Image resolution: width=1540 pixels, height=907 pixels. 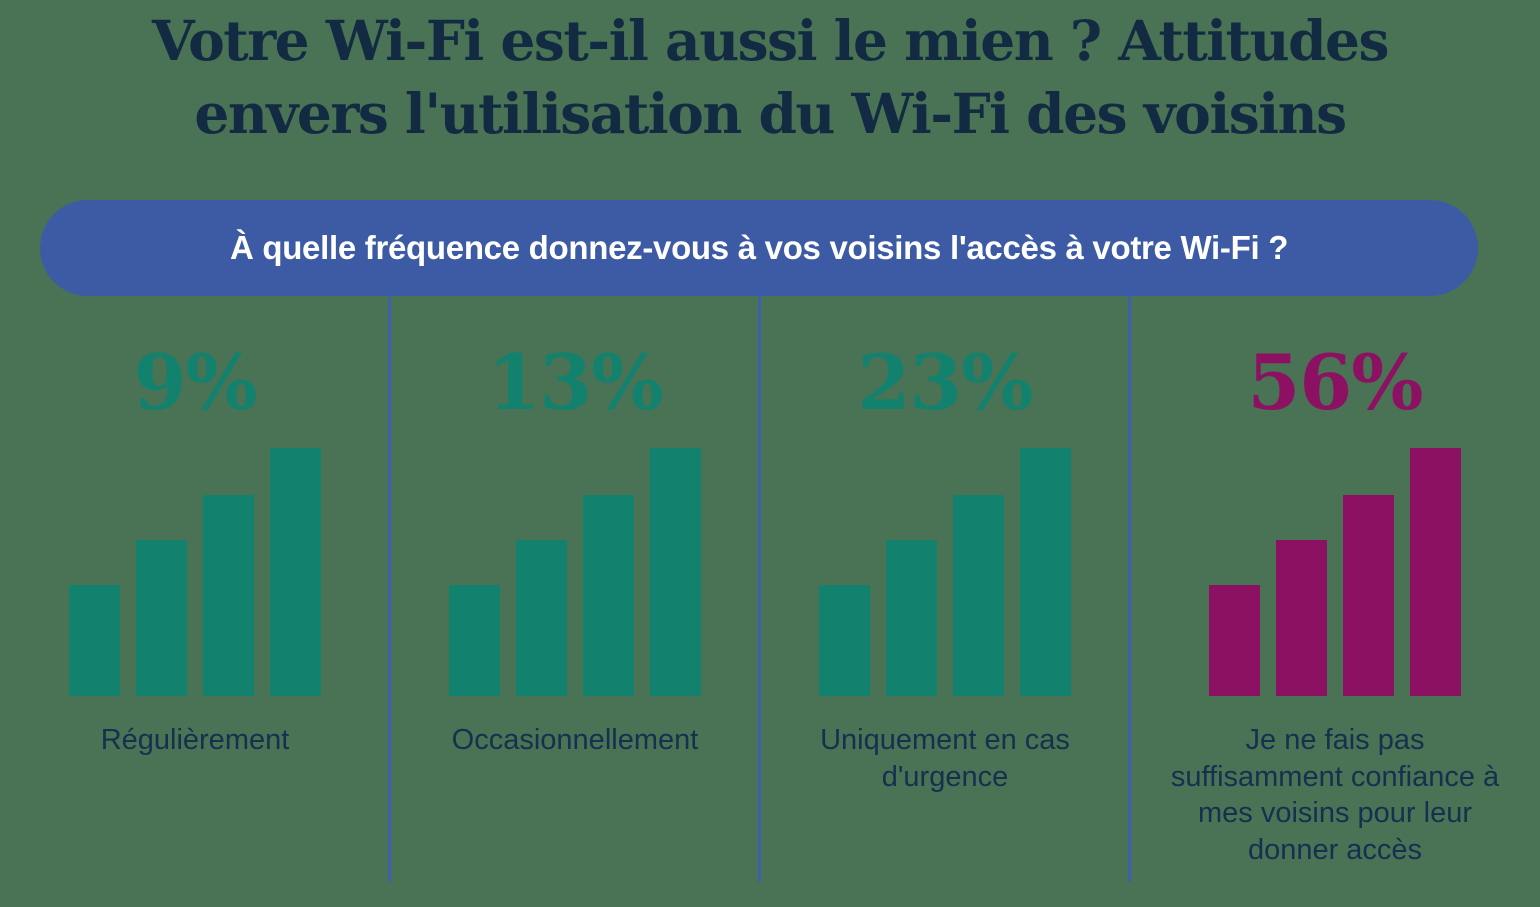 I want to click on category-label: Occasionnellement, so click(x=575, y=740).